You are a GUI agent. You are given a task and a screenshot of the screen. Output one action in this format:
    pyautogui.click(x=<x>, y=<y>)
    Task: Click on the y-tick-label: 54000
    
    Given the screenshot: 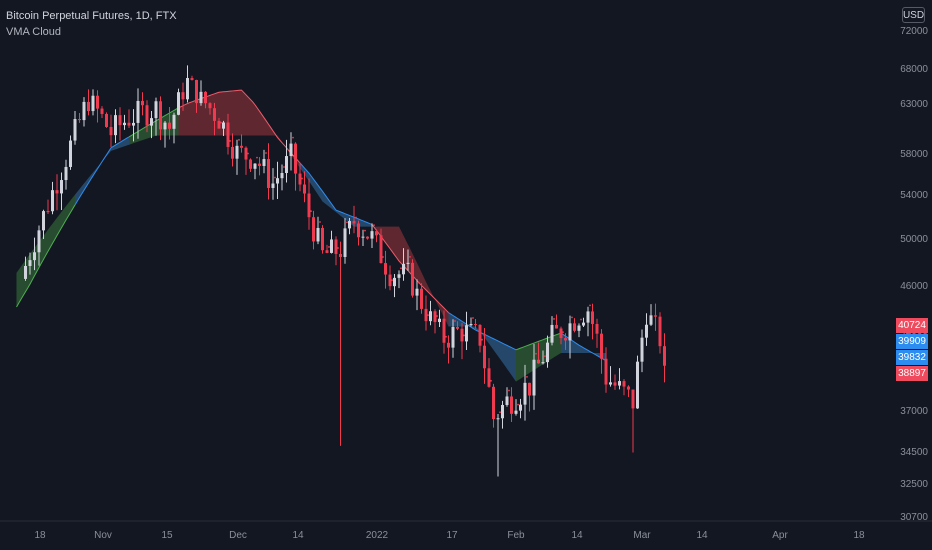 What is the action you would take?
    pyautogui.click(x=914, y=195)
    